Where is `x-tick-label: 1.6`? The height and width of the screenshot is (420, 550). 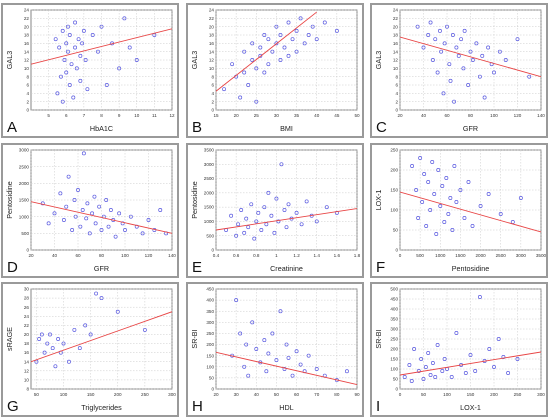 x-tick-label: 1.6 is located at coordinates (337, 255).